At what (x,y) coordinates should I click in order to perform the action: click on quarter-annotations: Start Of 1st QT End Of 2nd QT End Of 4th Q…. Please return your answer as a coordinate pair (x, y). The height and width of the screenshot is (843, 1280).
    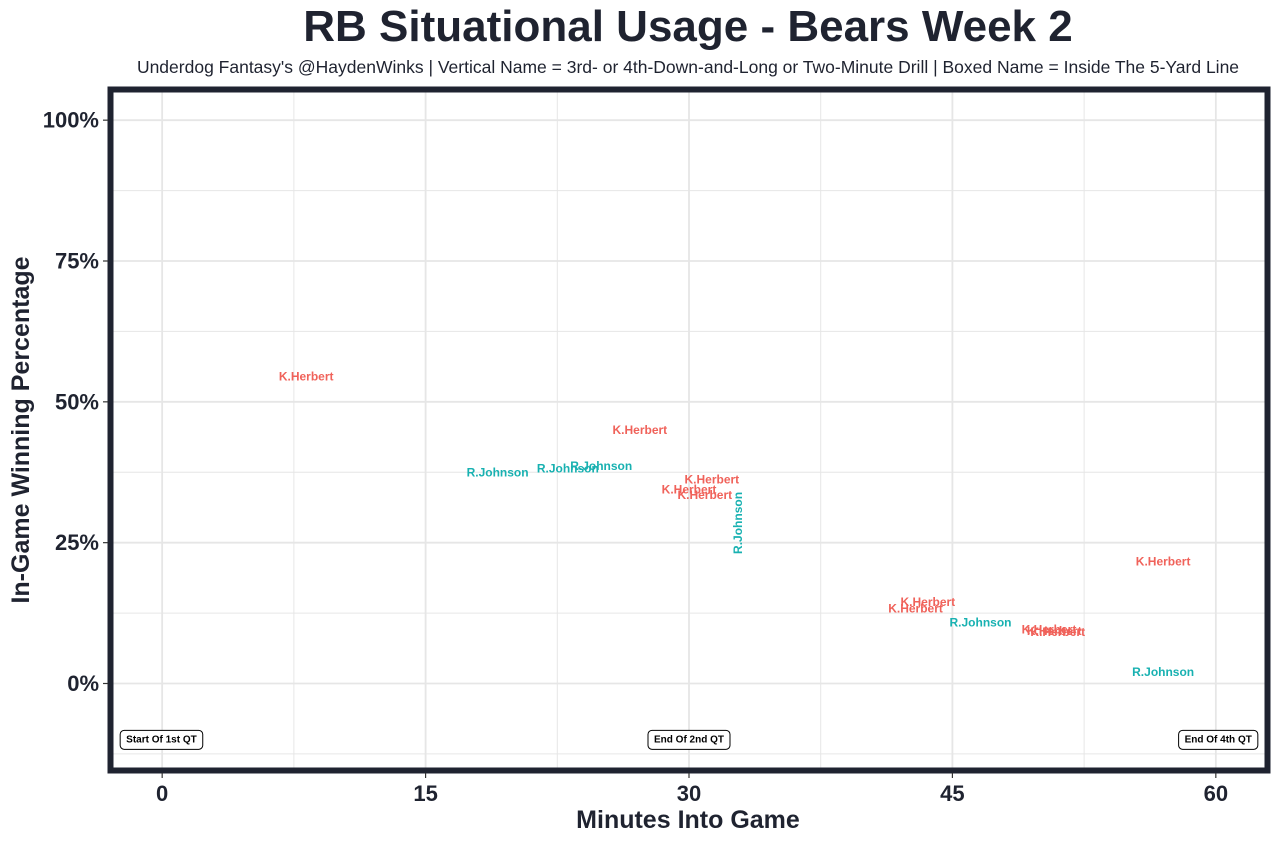
    Looking at the image, I should click on (689, 739).